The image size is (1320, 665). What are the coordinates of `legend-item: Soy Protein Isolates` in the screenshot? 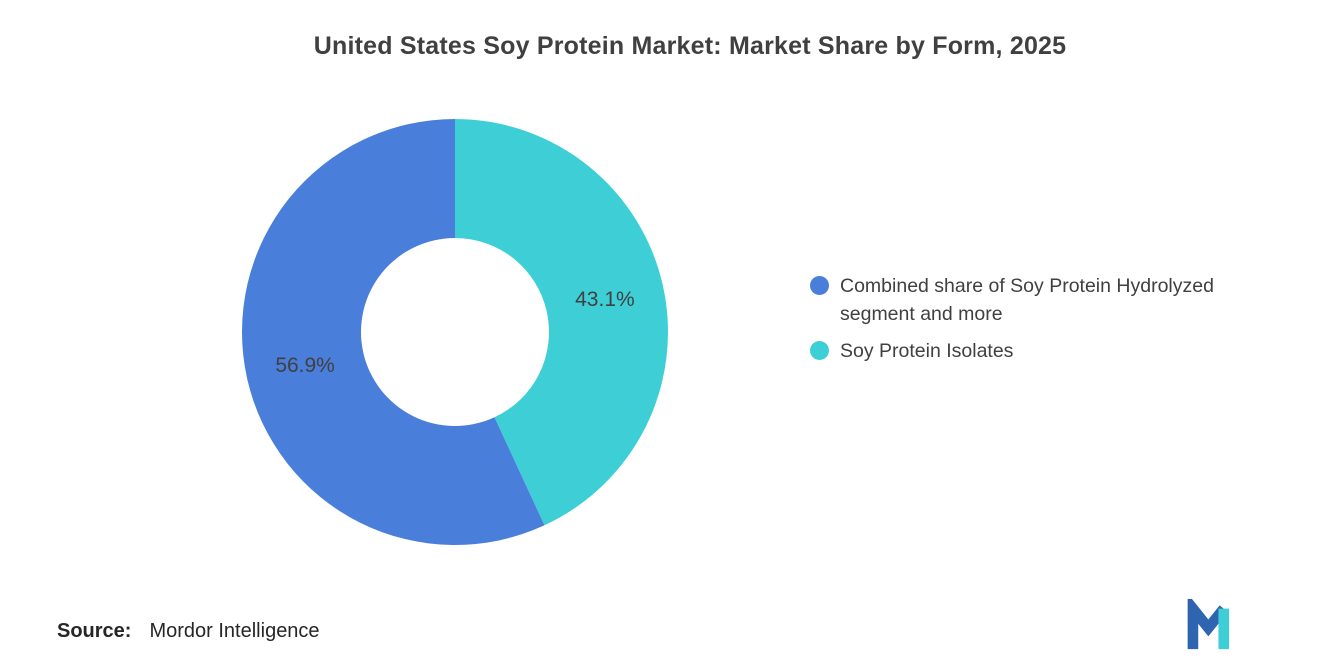 It's located at (1050, 351).